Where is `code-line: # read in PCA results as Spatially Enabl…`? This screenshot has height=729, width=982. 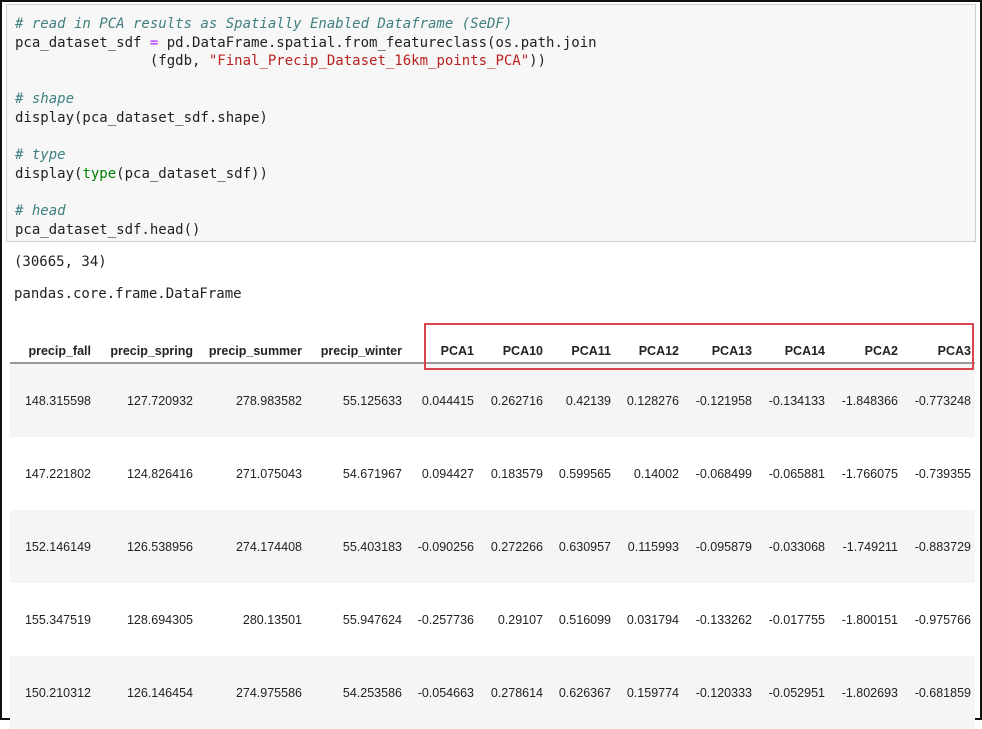
code-line: # read in PCA results as Spatially Enabl… is located at coordinates (306, 24).